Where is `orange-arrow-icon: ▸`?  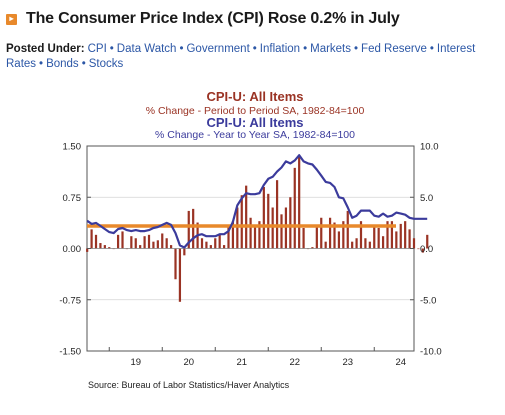 orange-arrow-icon: ▸ is located at coordinates (11, 19).